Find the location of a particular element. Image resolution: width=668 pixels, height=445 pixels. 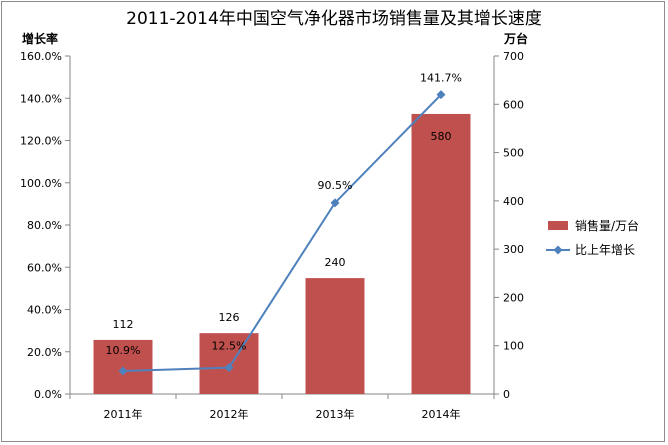

legend-bar-swatch is located at coordinates (558, 225).